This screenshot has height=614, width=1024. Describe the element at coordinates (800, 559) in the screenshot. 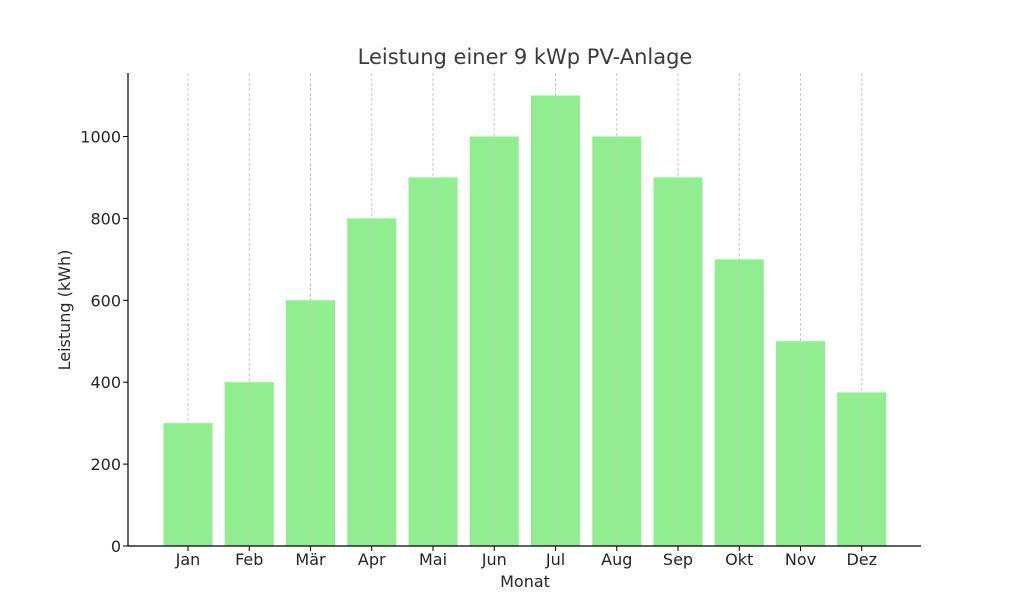

I see `x-tick-label-10: Nov` at that location.